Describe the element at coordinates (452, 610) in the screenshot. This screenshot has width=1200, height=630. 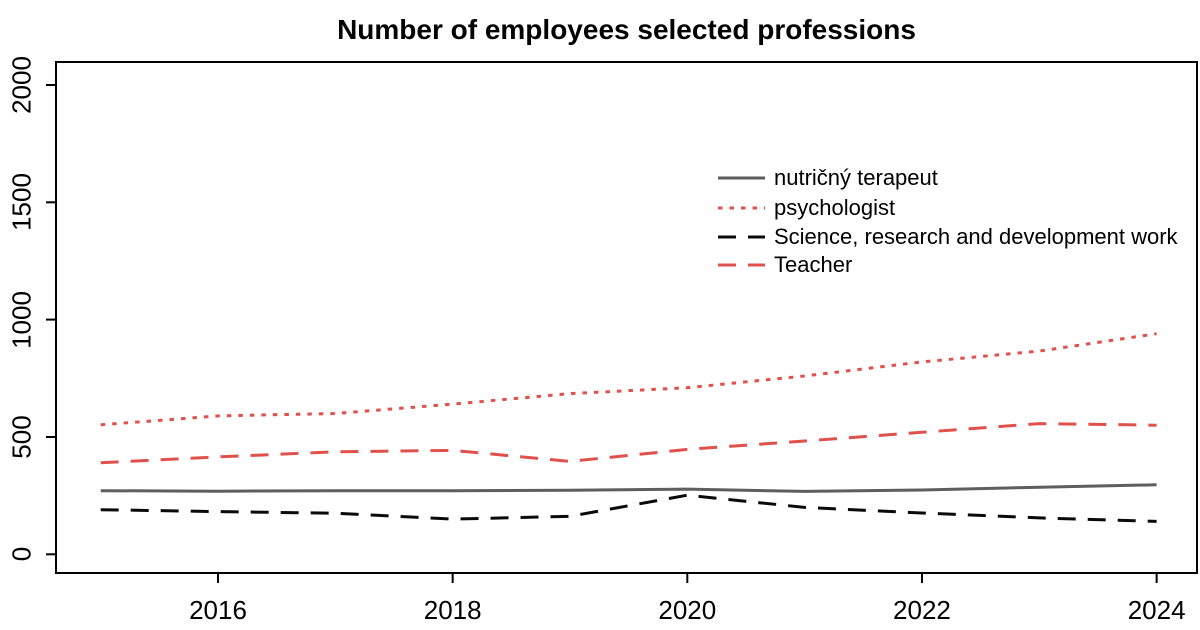
I see `x-tick-label: 2018` at that location.